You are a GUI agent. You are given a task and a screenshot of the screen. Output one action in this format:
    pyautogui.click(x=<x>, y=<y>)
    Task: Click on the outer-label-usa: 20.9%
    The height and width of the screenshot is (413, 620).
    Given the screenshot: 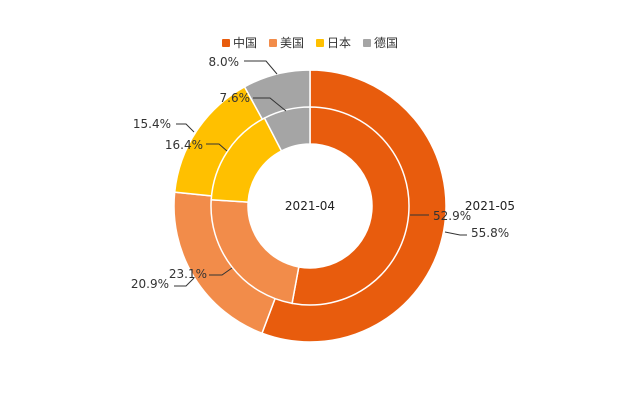 What is the action you would take?
    pyautogui.click(x=150, y=284)
    